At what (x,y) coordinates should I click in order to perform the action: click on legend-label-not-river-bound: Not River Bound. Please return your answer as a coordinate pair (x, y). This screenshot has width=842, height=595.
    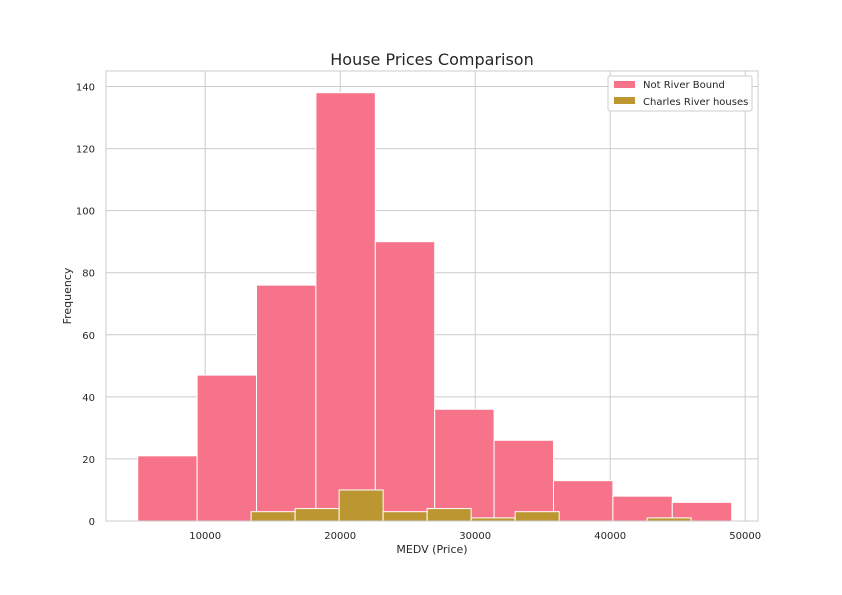
    Looking at the image, I should click on (684, 85).